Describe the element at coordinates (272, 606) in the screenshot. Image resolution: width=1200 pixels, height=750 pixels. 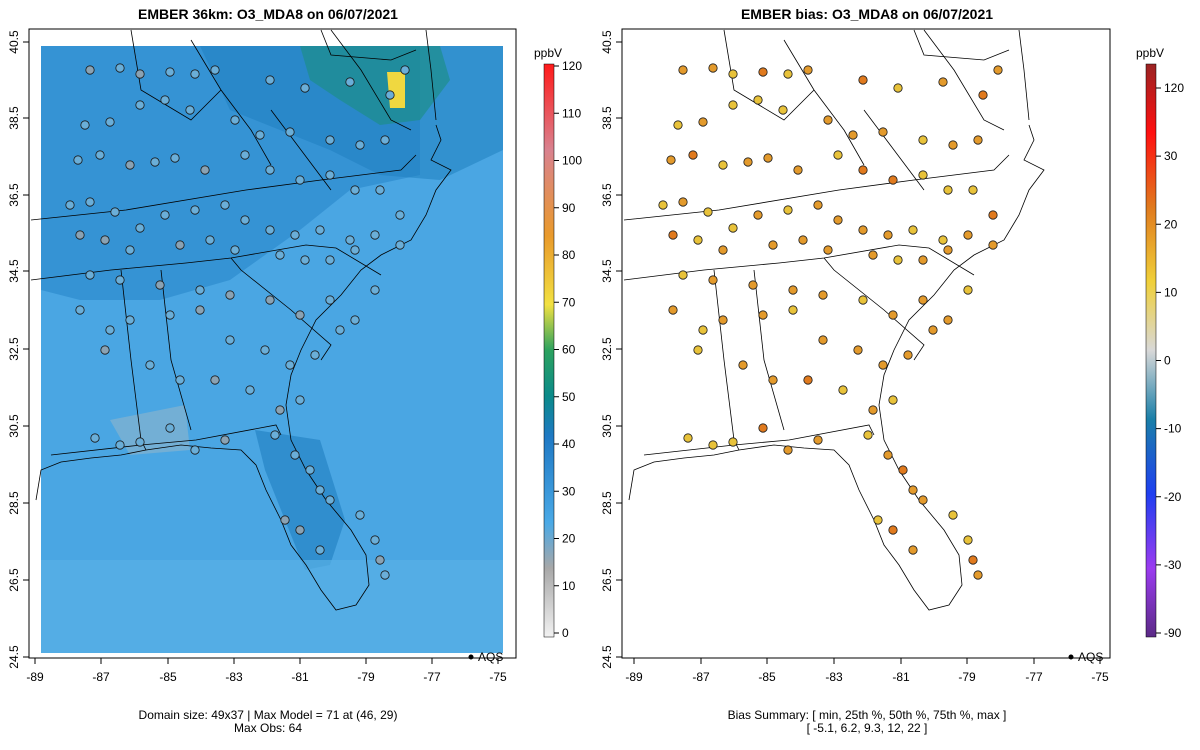
I see `model-field-ocean-light` at that location.